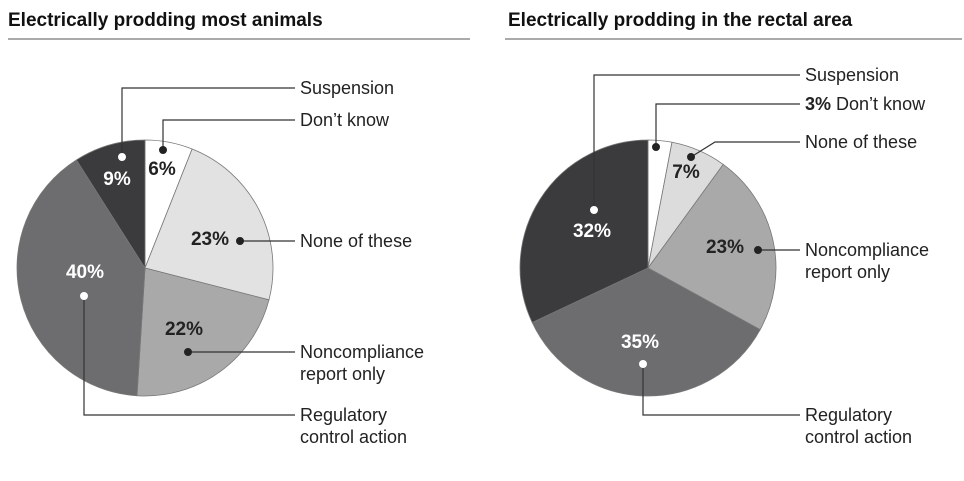  I want to click on chart-title: Electrically prodding most animals, so click(165, 20).